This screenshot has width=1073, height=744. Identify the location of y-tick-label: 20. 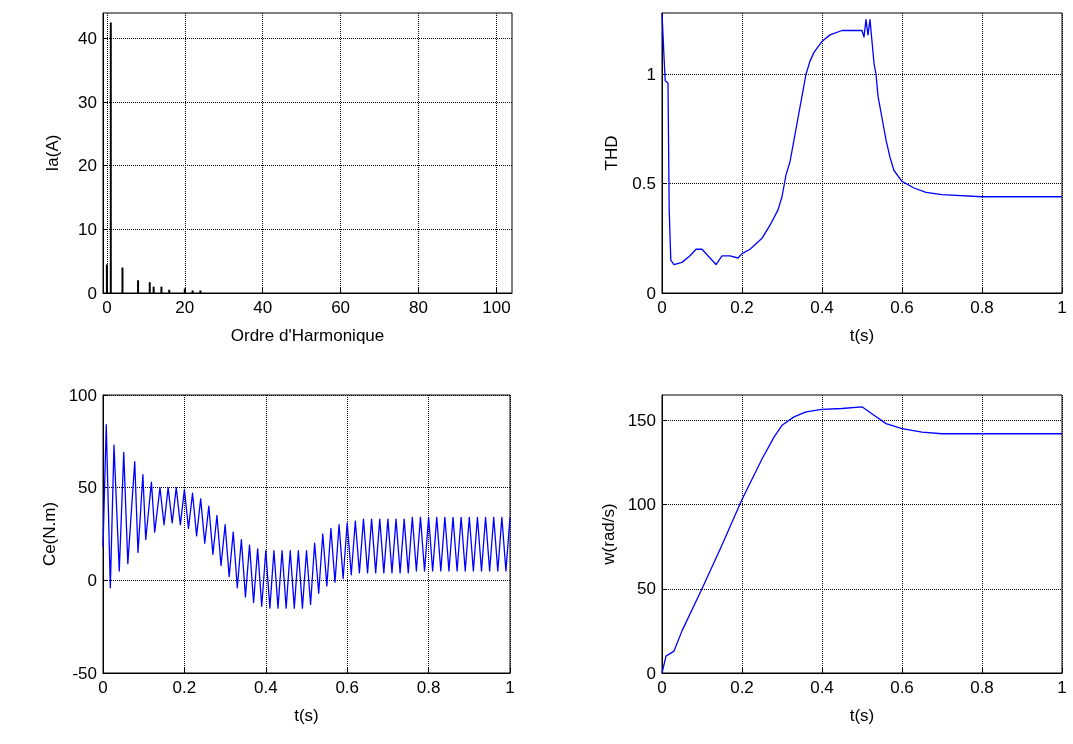
(87, 166).